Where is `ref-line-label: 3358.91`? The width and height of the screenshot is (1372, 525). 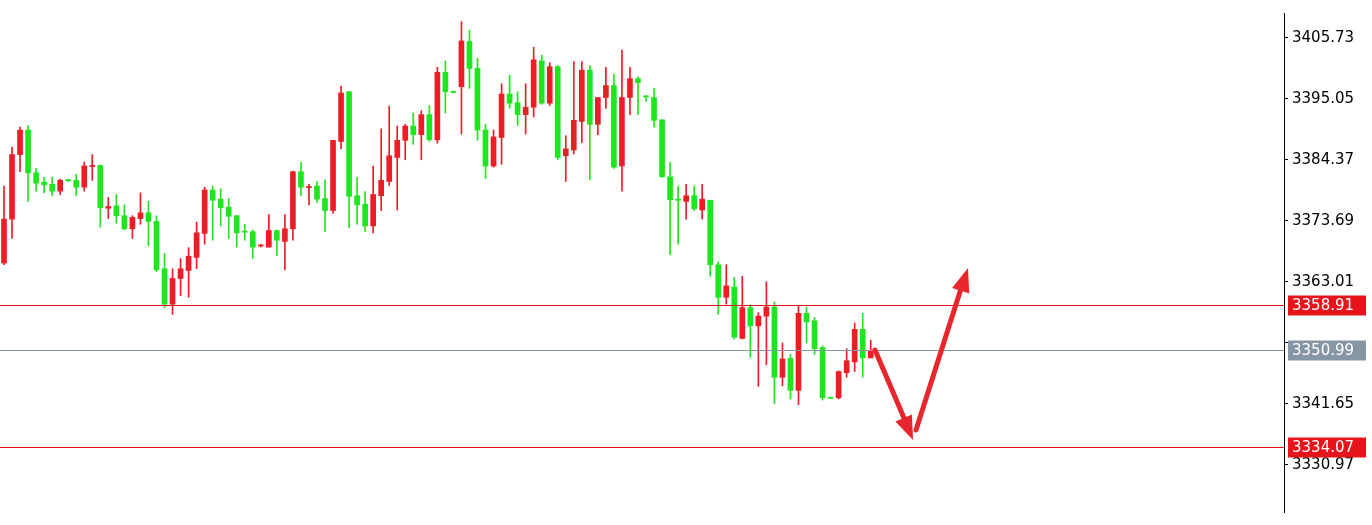
ref-line-label: 3358.91 is located at coordinates (1323, 305).